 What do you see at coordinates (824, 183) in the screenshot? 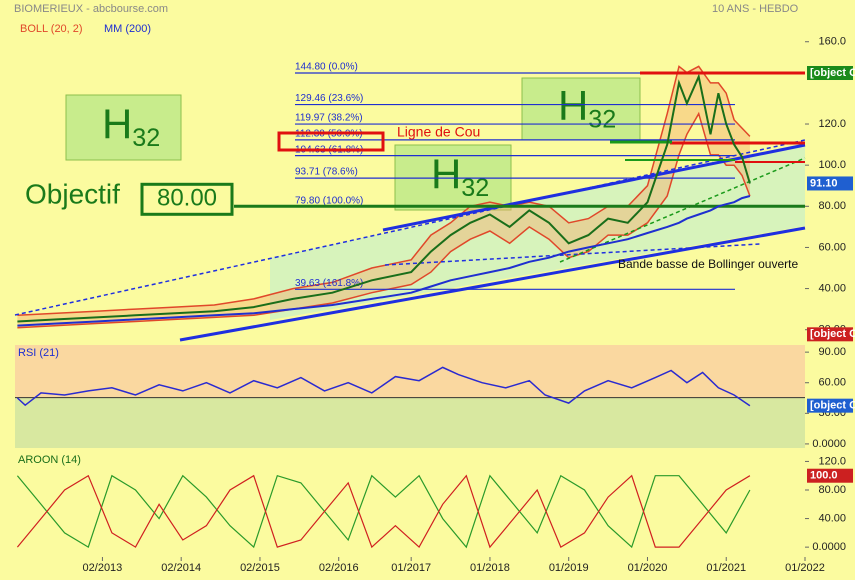
I see `value-badge-label: 91.10` at bounding box center [824, 183].